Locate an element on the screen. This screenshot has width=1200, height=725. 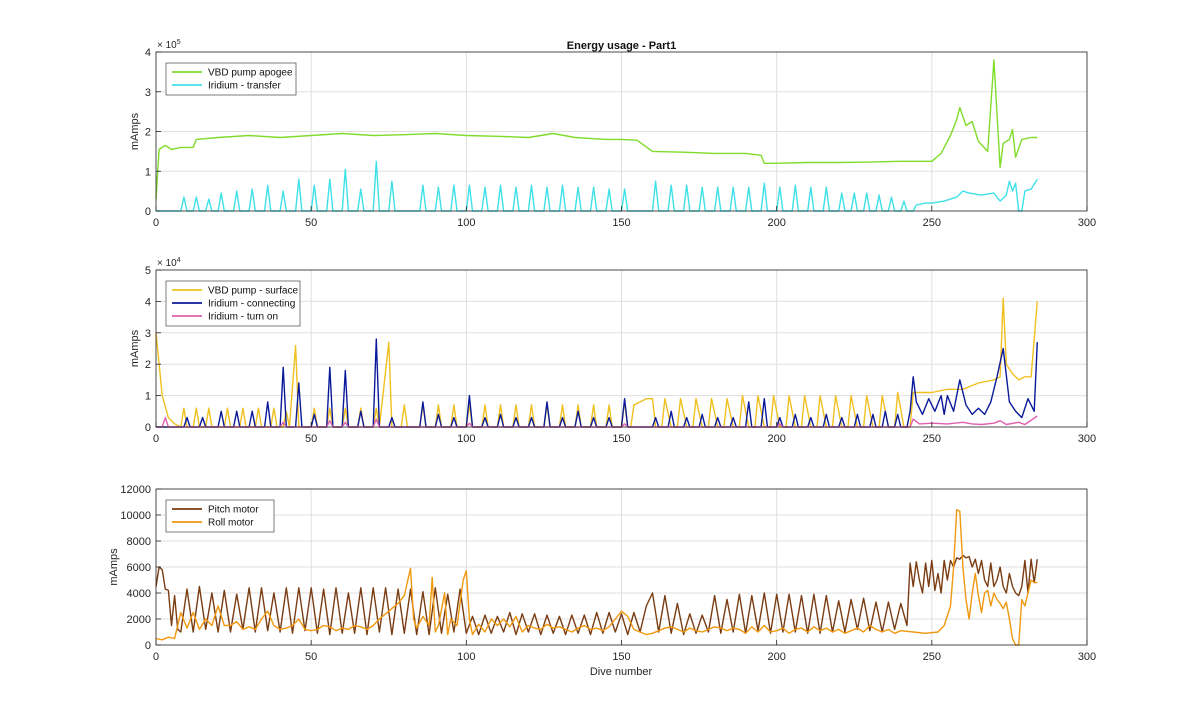
legend-entry-label: Iridium - turn on is located at coordinates (243, 317).